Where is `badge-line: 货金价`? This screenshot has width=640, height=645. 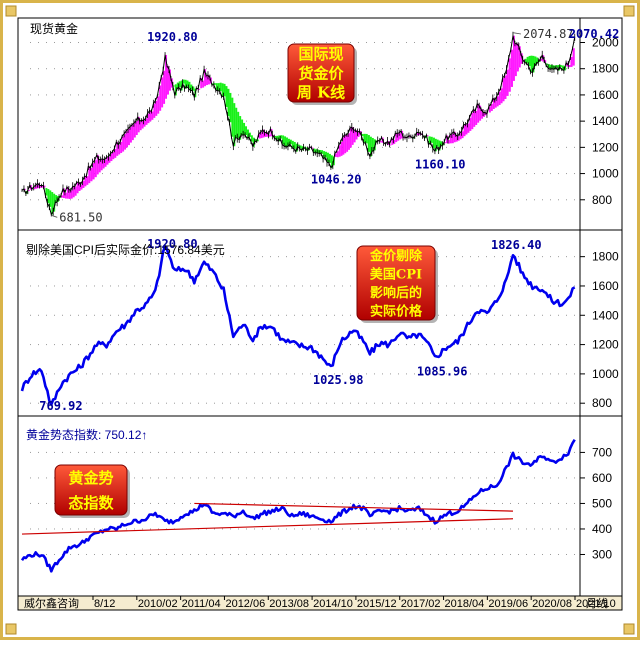 badge-line: 货金价 is located at coordinates (321, 73).